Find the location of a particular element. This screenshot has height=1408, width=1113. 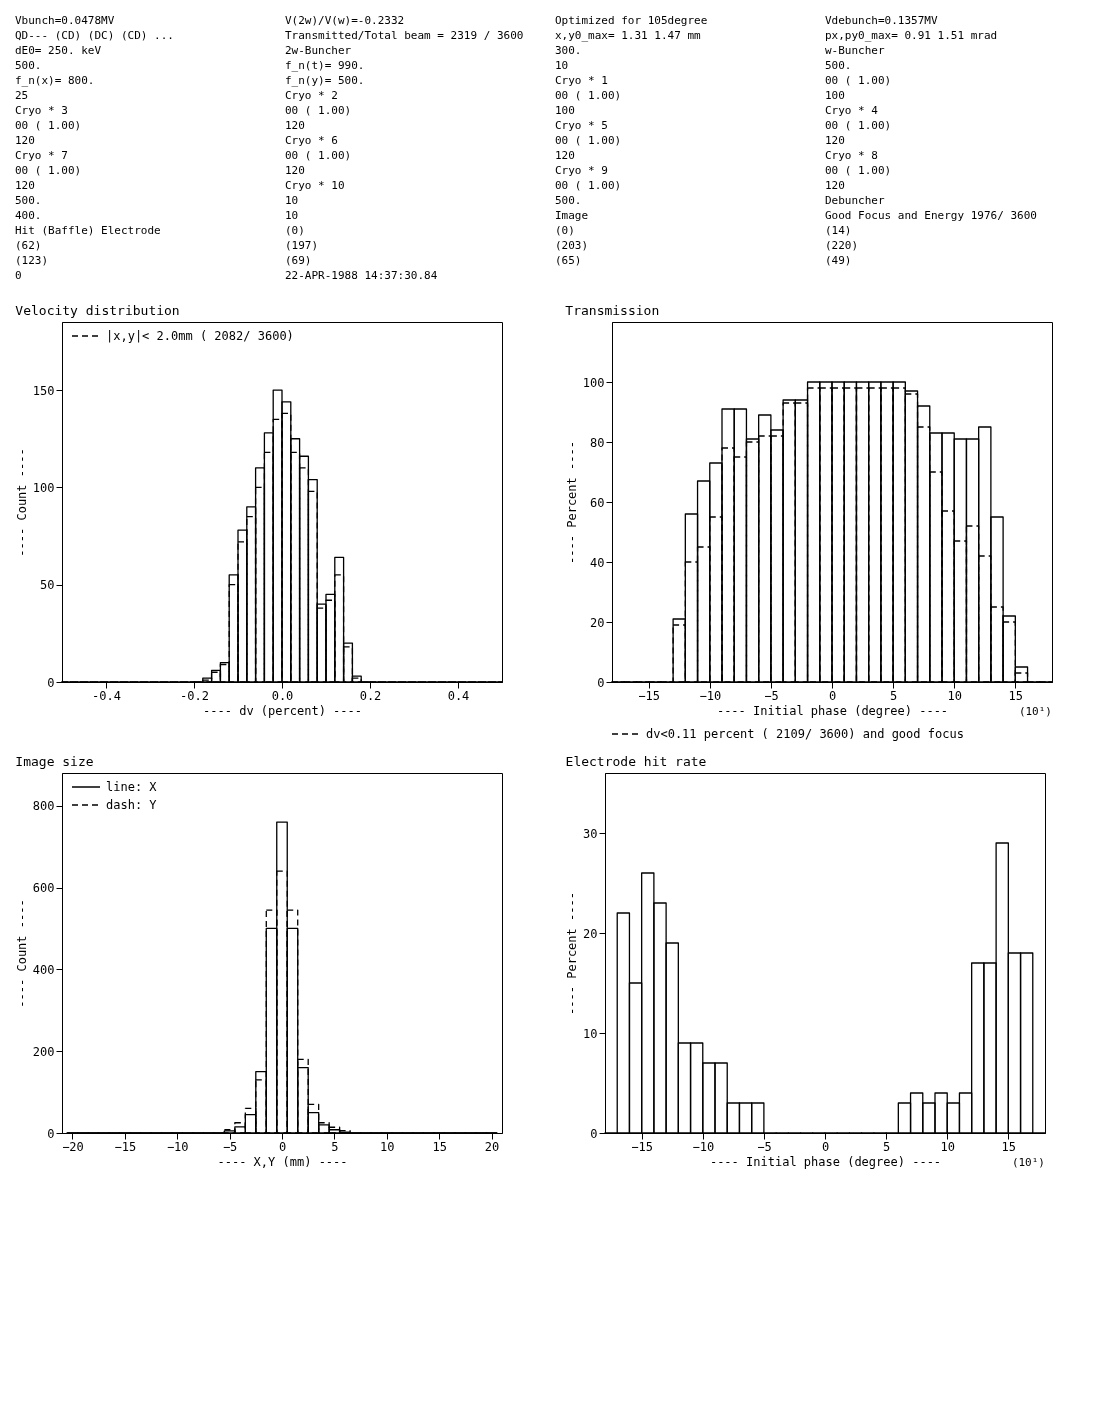

x-tick-label: −20 is located at coordinates (73, 1146).